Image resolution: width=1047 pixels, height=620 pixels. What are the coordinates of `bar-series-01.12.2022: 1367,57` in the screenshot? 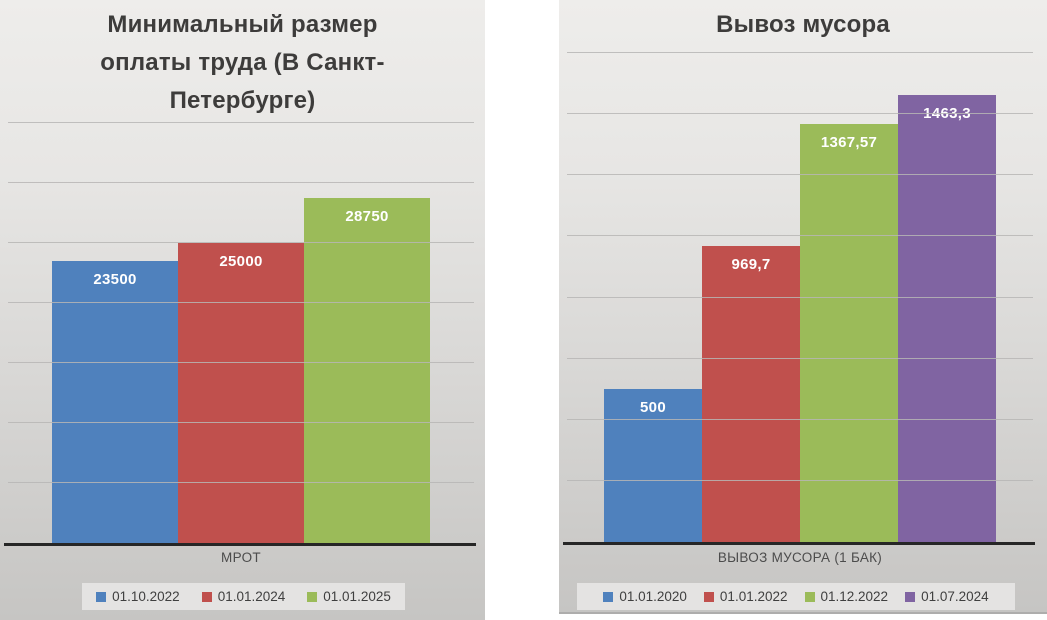 It's located at (849, 333).